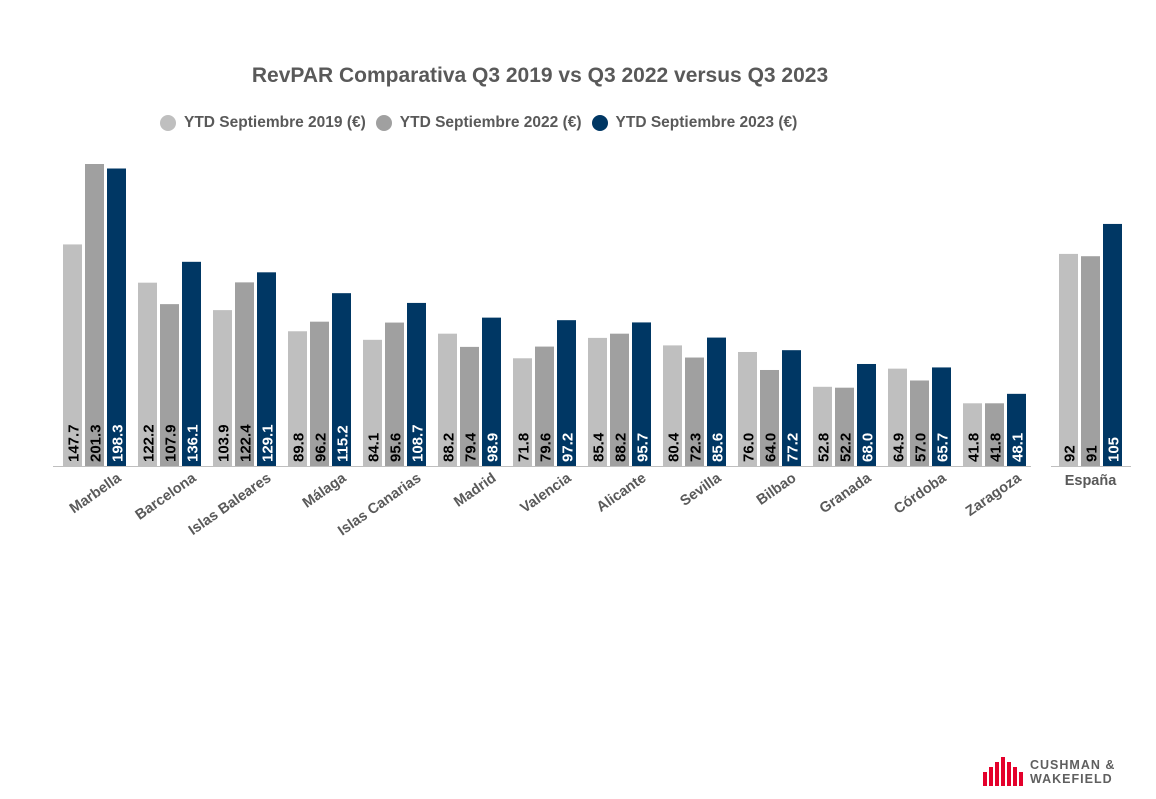  I want to click on bar-cordoba-s3, so click(941, 416).